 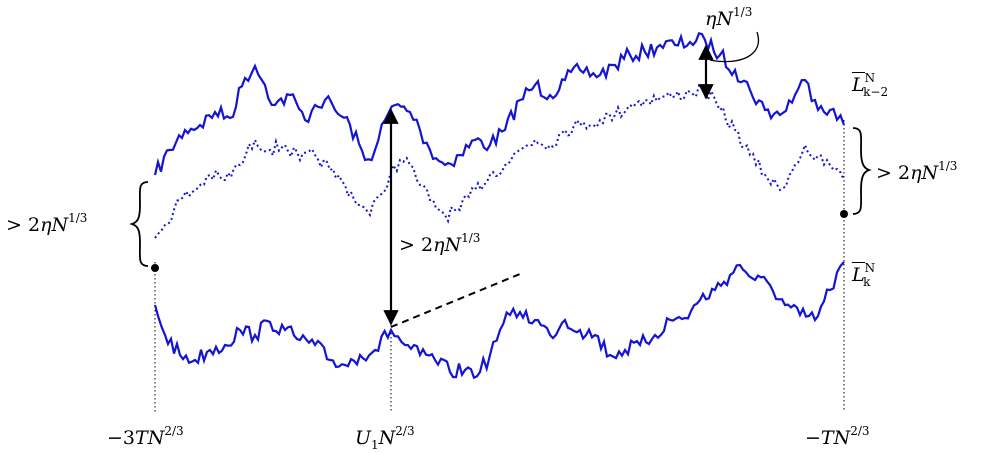 What do you see at coordinates (155, 268) in the screenshot?
I see `endpoint-dot-left` at bounding box center [155, 268].